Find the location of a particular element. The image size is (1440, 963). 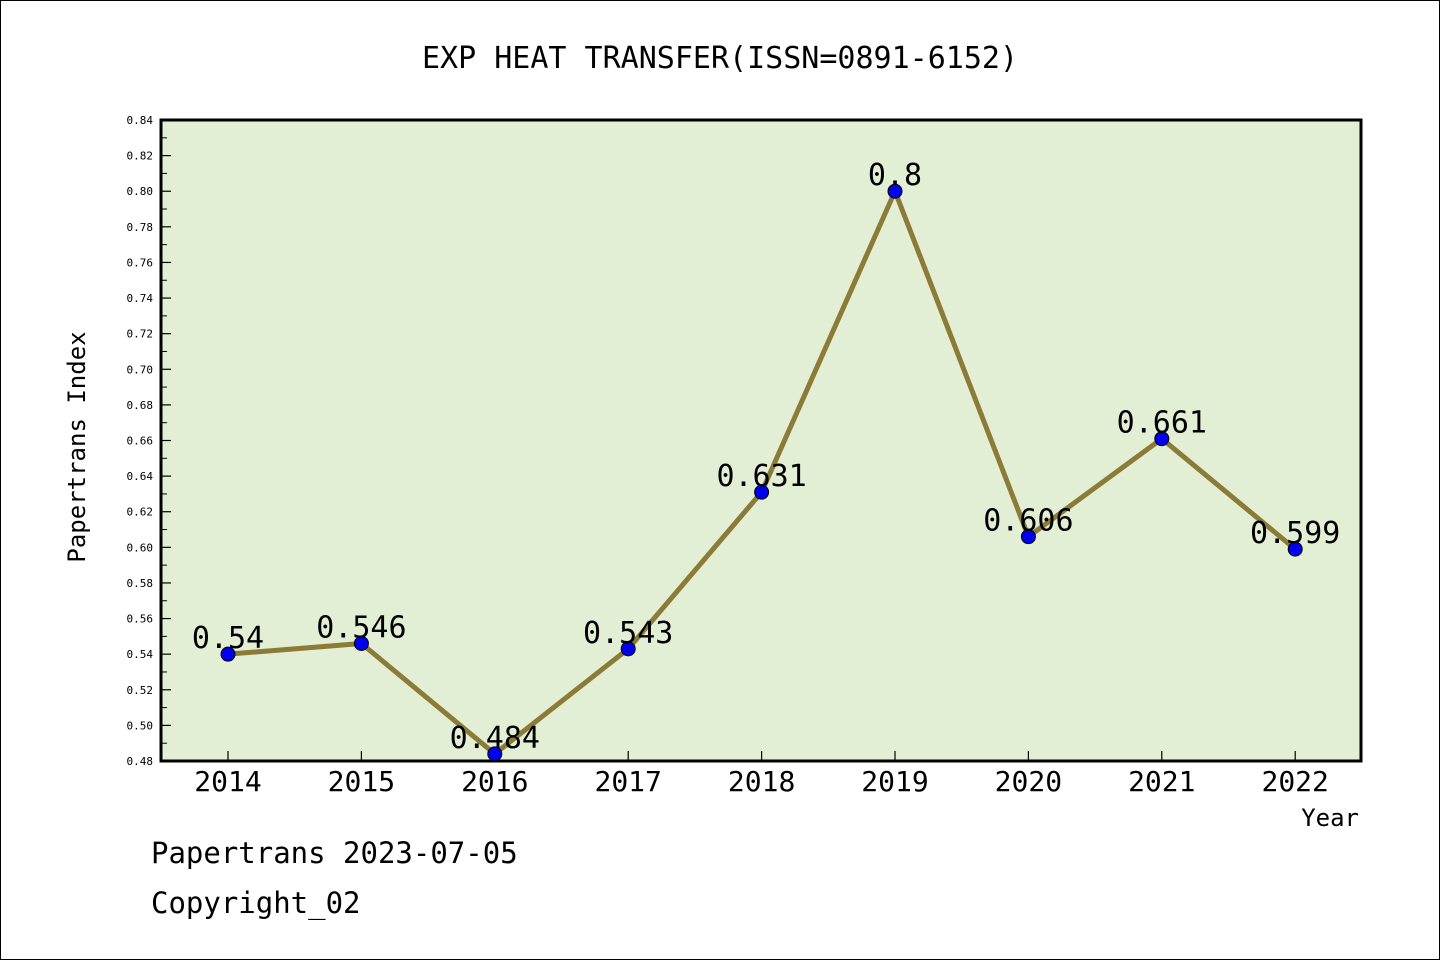

x-tick-label: 2021 is located at coordinates (1161, 781).